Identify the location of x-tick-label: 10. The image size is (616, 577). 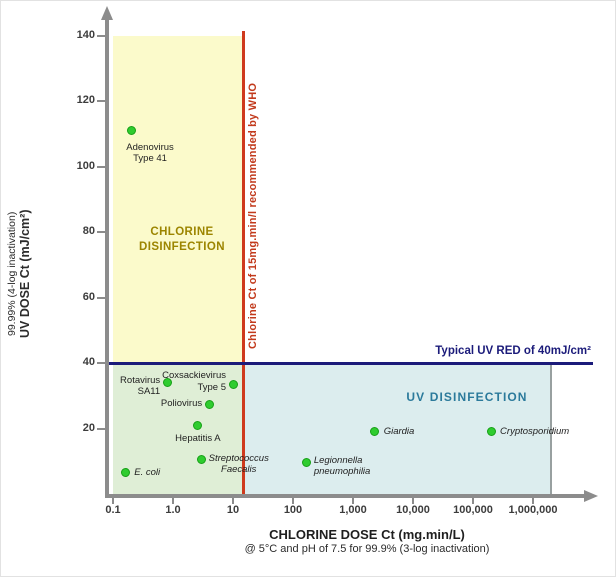
(233, 510).